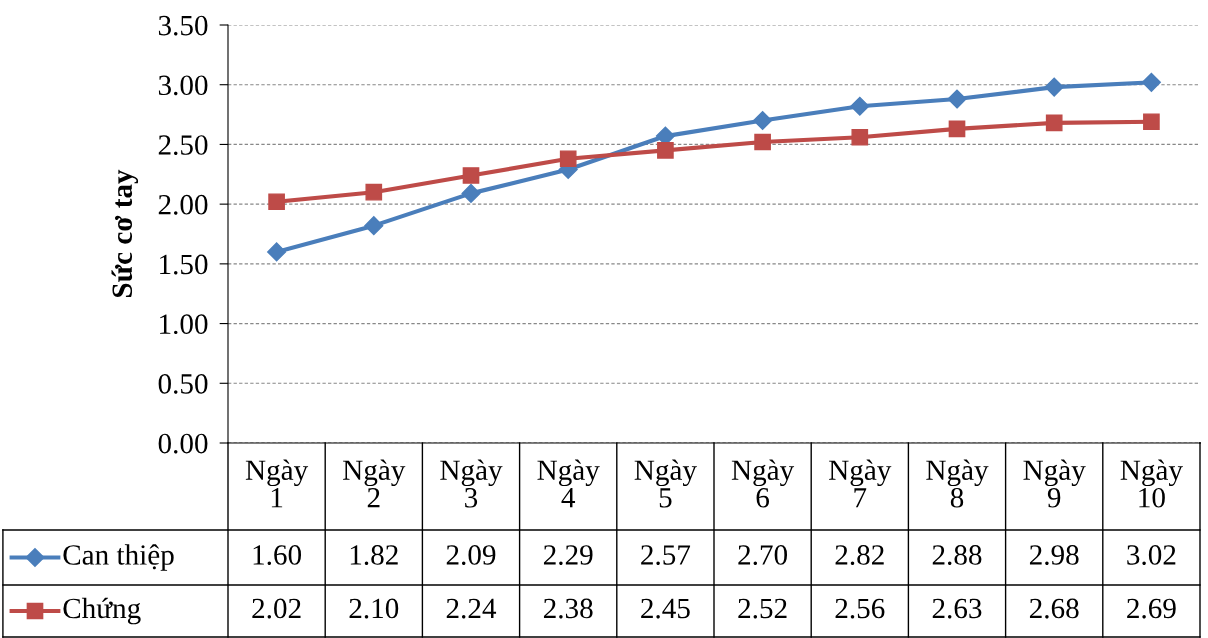 This screenshot has width=1208, height=638. I want to click on data-label: 1.60, so click(277, 555).